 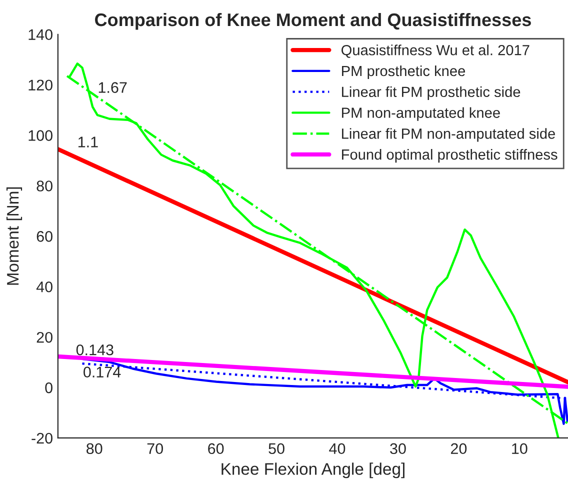 What do you see at coordinates (313, 21) in the screenshot?
I see `chart-title: Comparison of Knee Moment and Quasistiffnesses` at bounding box center [313, 21].